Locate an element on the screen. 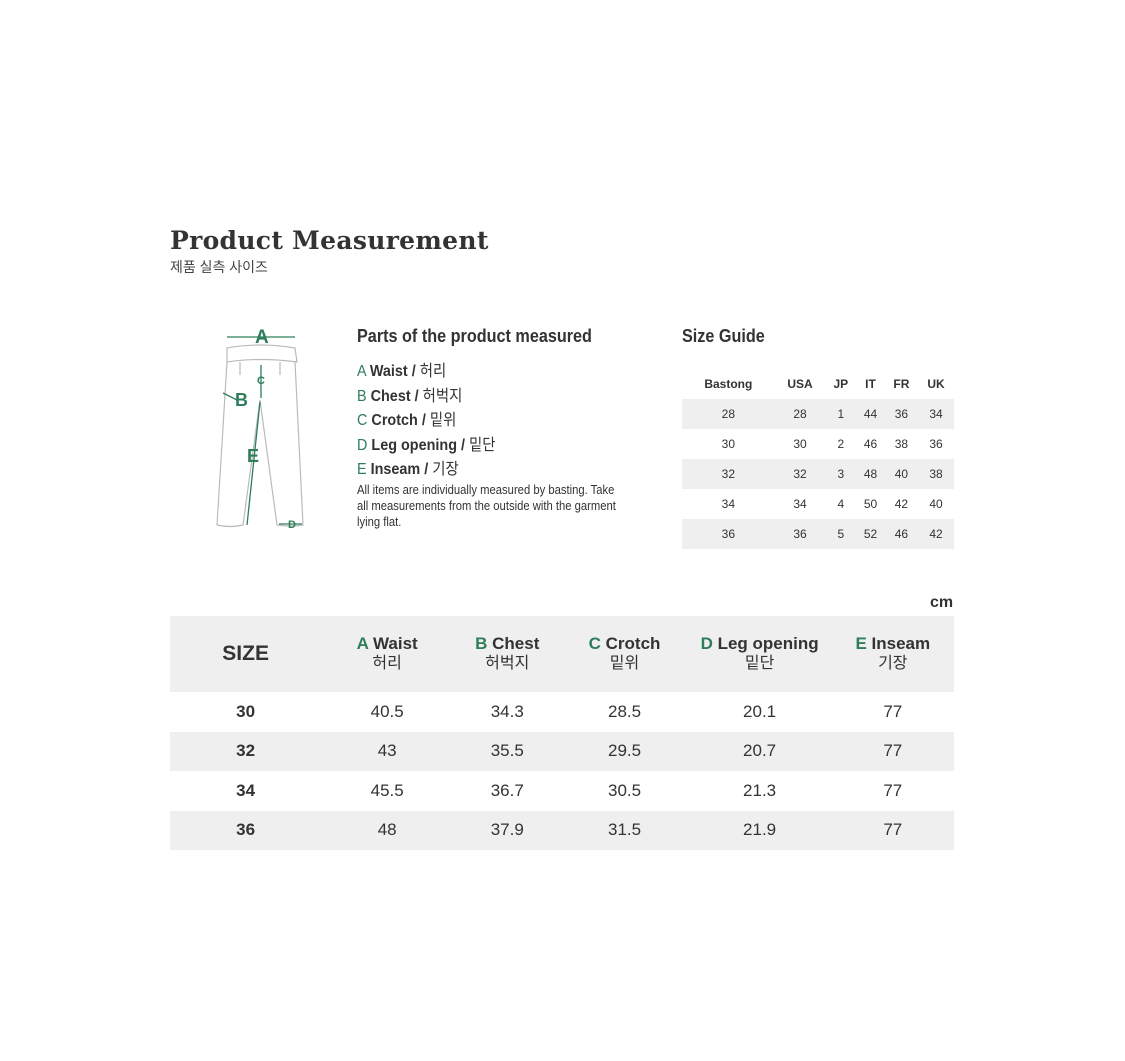 The height and width of the screenshot is (1061, 1125). size-guide-col-header: FR is located at coordinates (901, 384).